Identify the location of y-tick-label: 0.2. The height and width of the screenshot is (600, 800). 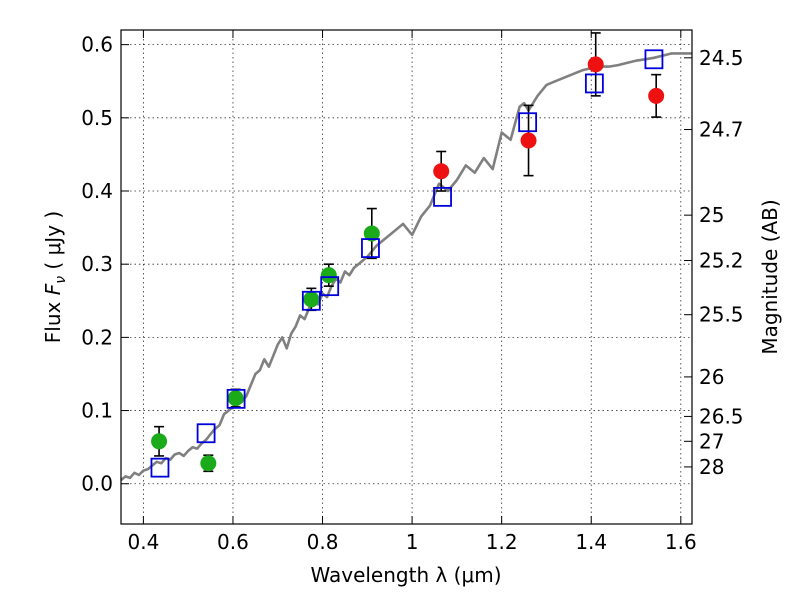
(97, 337).